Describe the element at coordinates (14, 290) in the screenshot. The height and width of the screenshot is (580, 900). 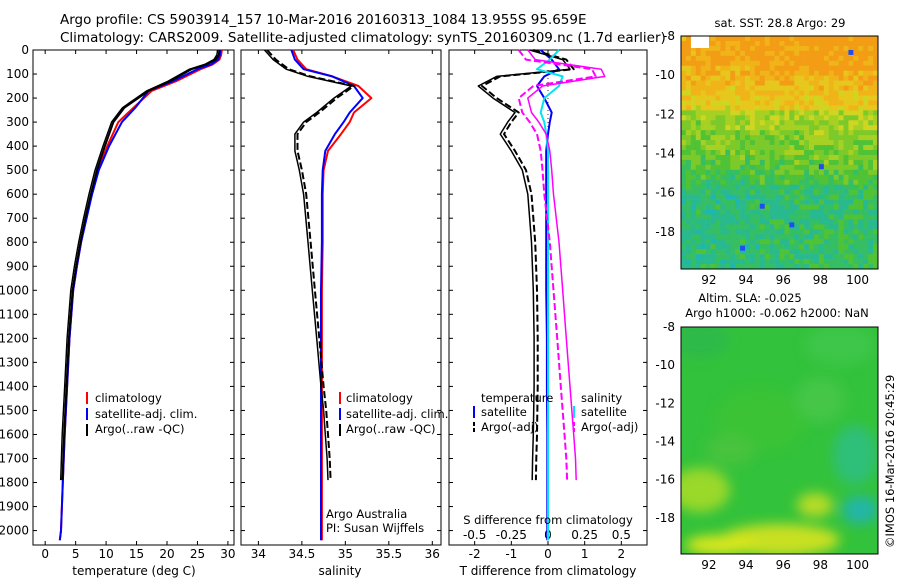
I see `depth-tick-label: 1000` at that location.